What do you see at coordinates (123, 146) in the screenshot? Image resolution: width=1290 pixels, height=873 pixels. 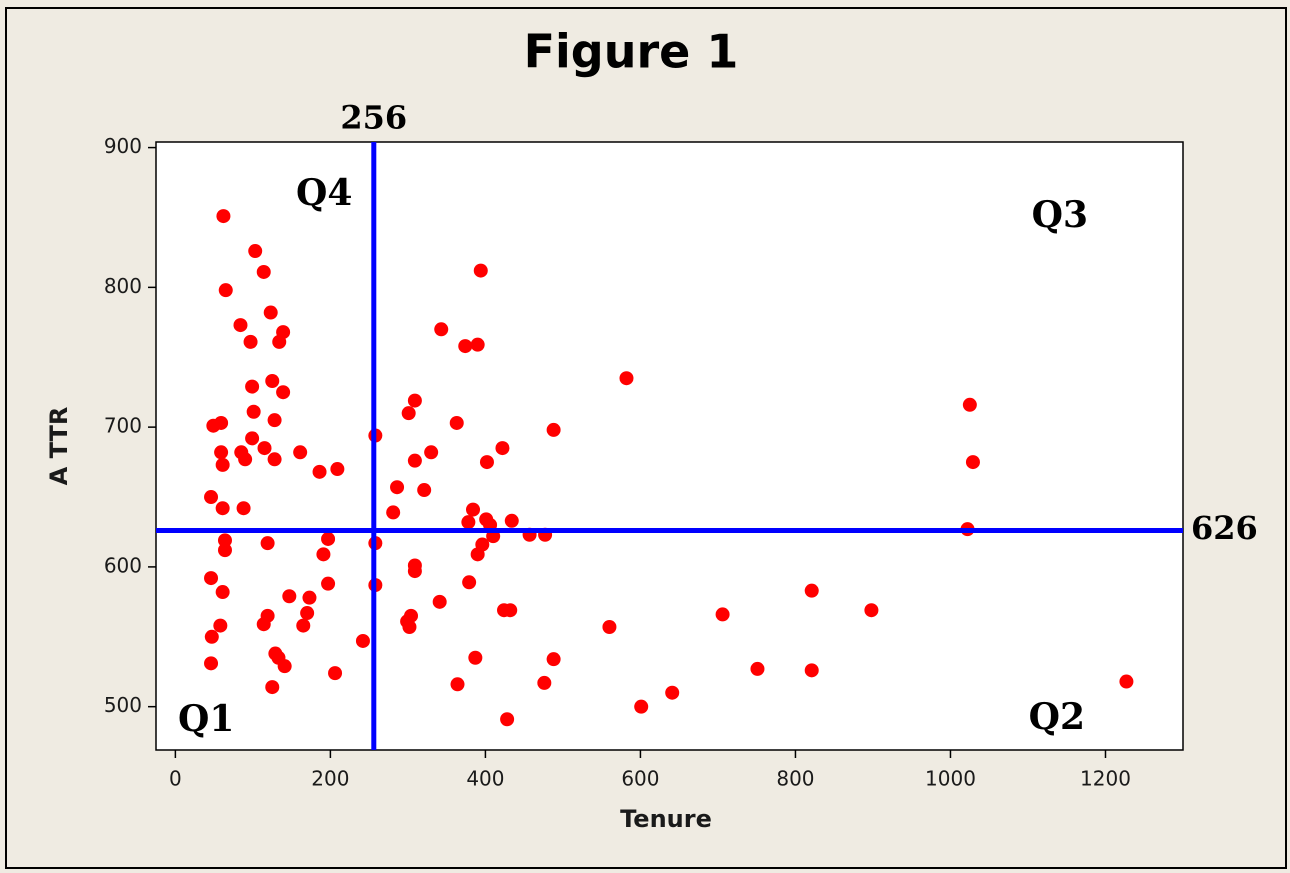 I see `y-tick-label: 900` at bounding box center [123, 146].